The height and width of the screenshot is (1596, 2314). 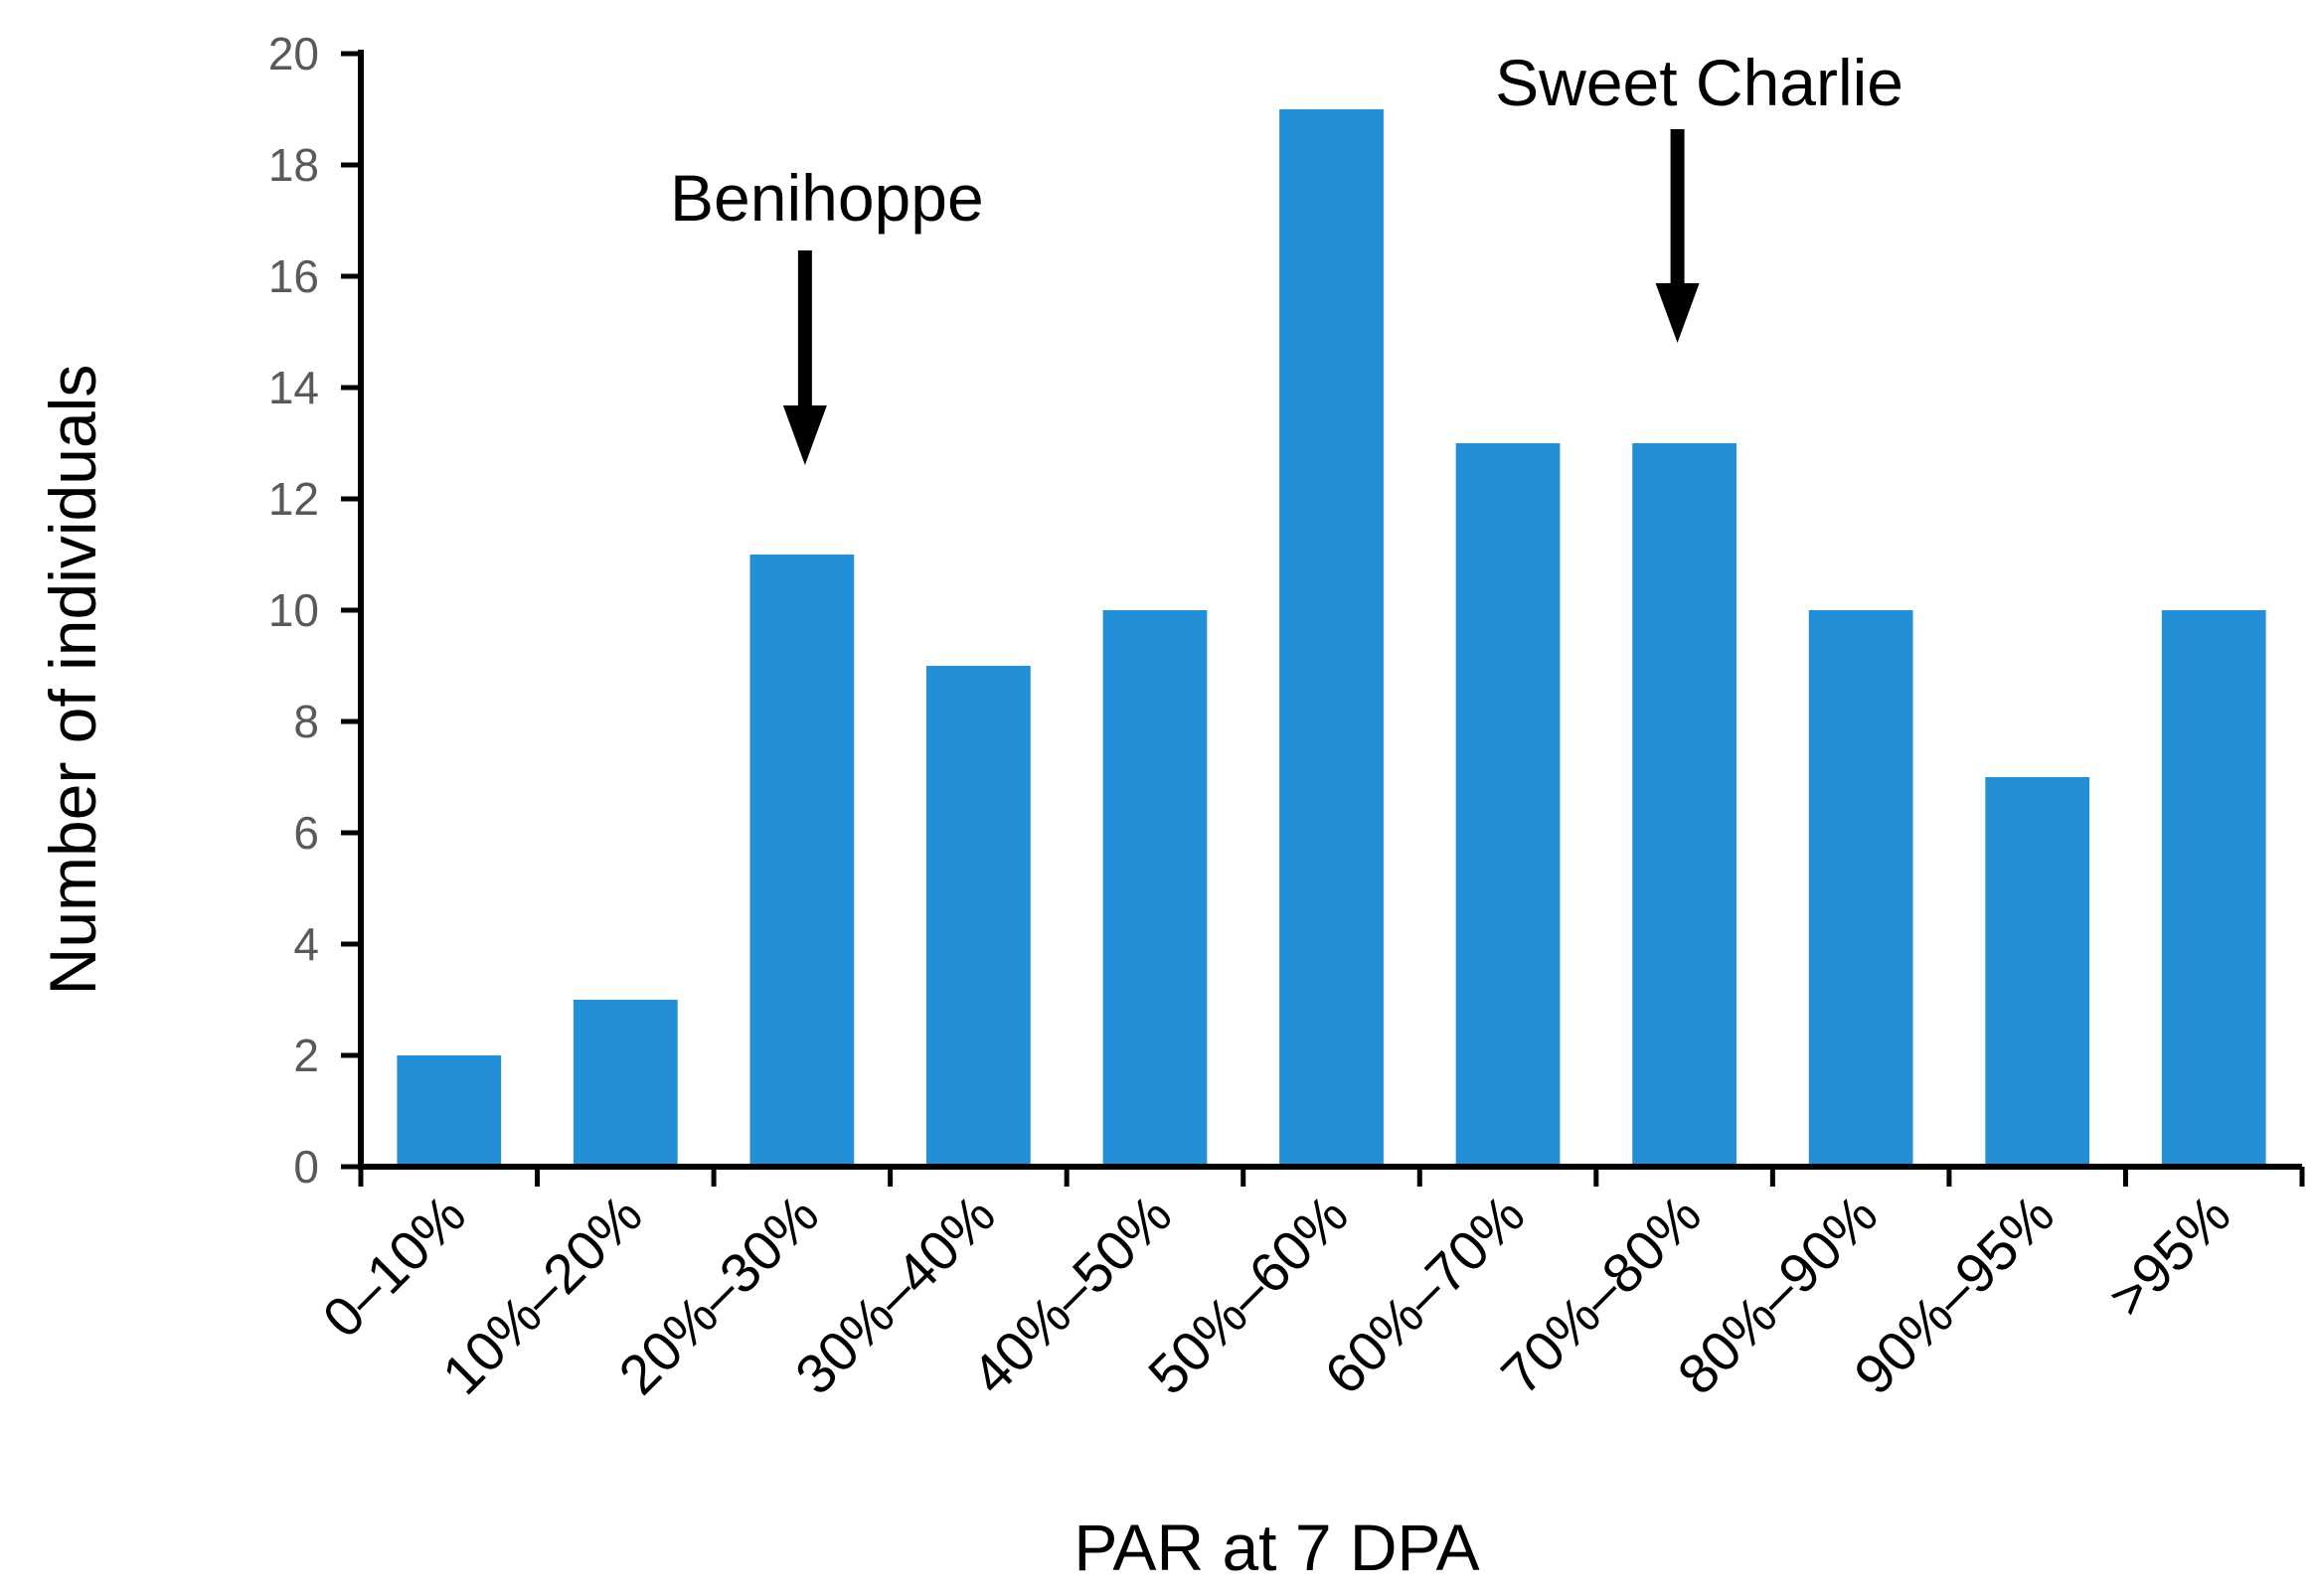 What do you see at coordinates (1699, 83) in the screenshot?
I see `annotation-label: Sweet Charlie` at bounding box center [1699, 83].